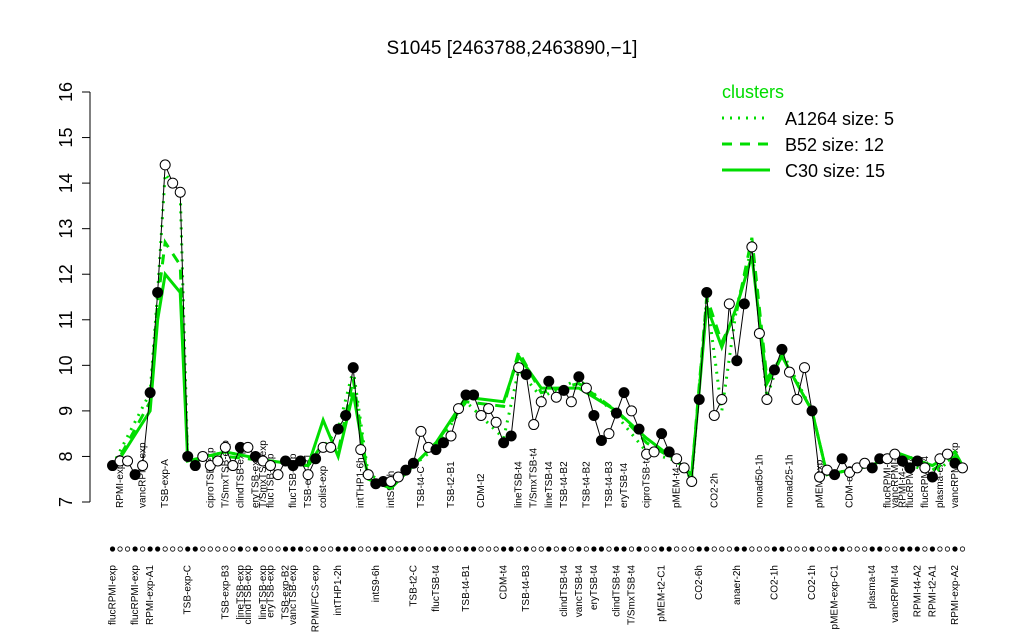 The image size is (1024, 640). What do you see at coordinates (135, 595) in the screenshot?
I see `x-tick-label: flucRPMI-exp` at bounding box center [135, 595].